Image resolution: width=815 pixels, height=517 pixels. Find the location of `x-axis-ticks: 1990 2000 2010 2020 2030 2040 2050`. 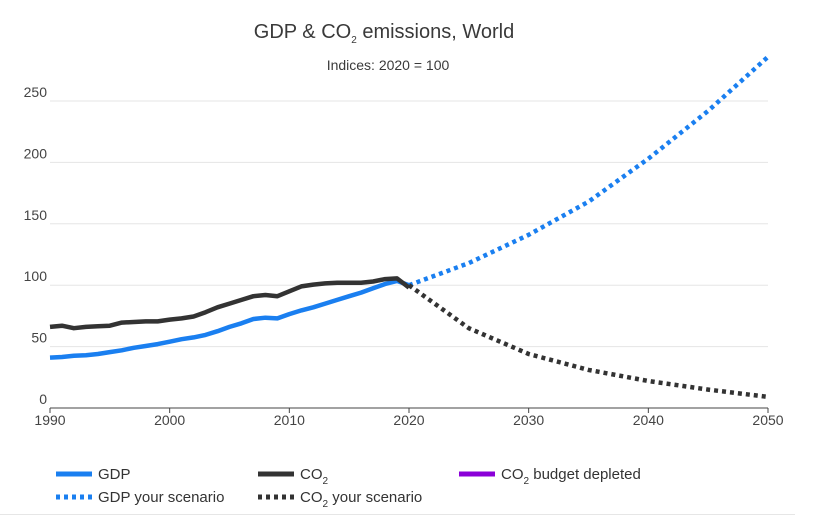

x-axis-ticks: 1990 2000 2010 2020 2030 2040 2050 is located at coordinates (409, 418).